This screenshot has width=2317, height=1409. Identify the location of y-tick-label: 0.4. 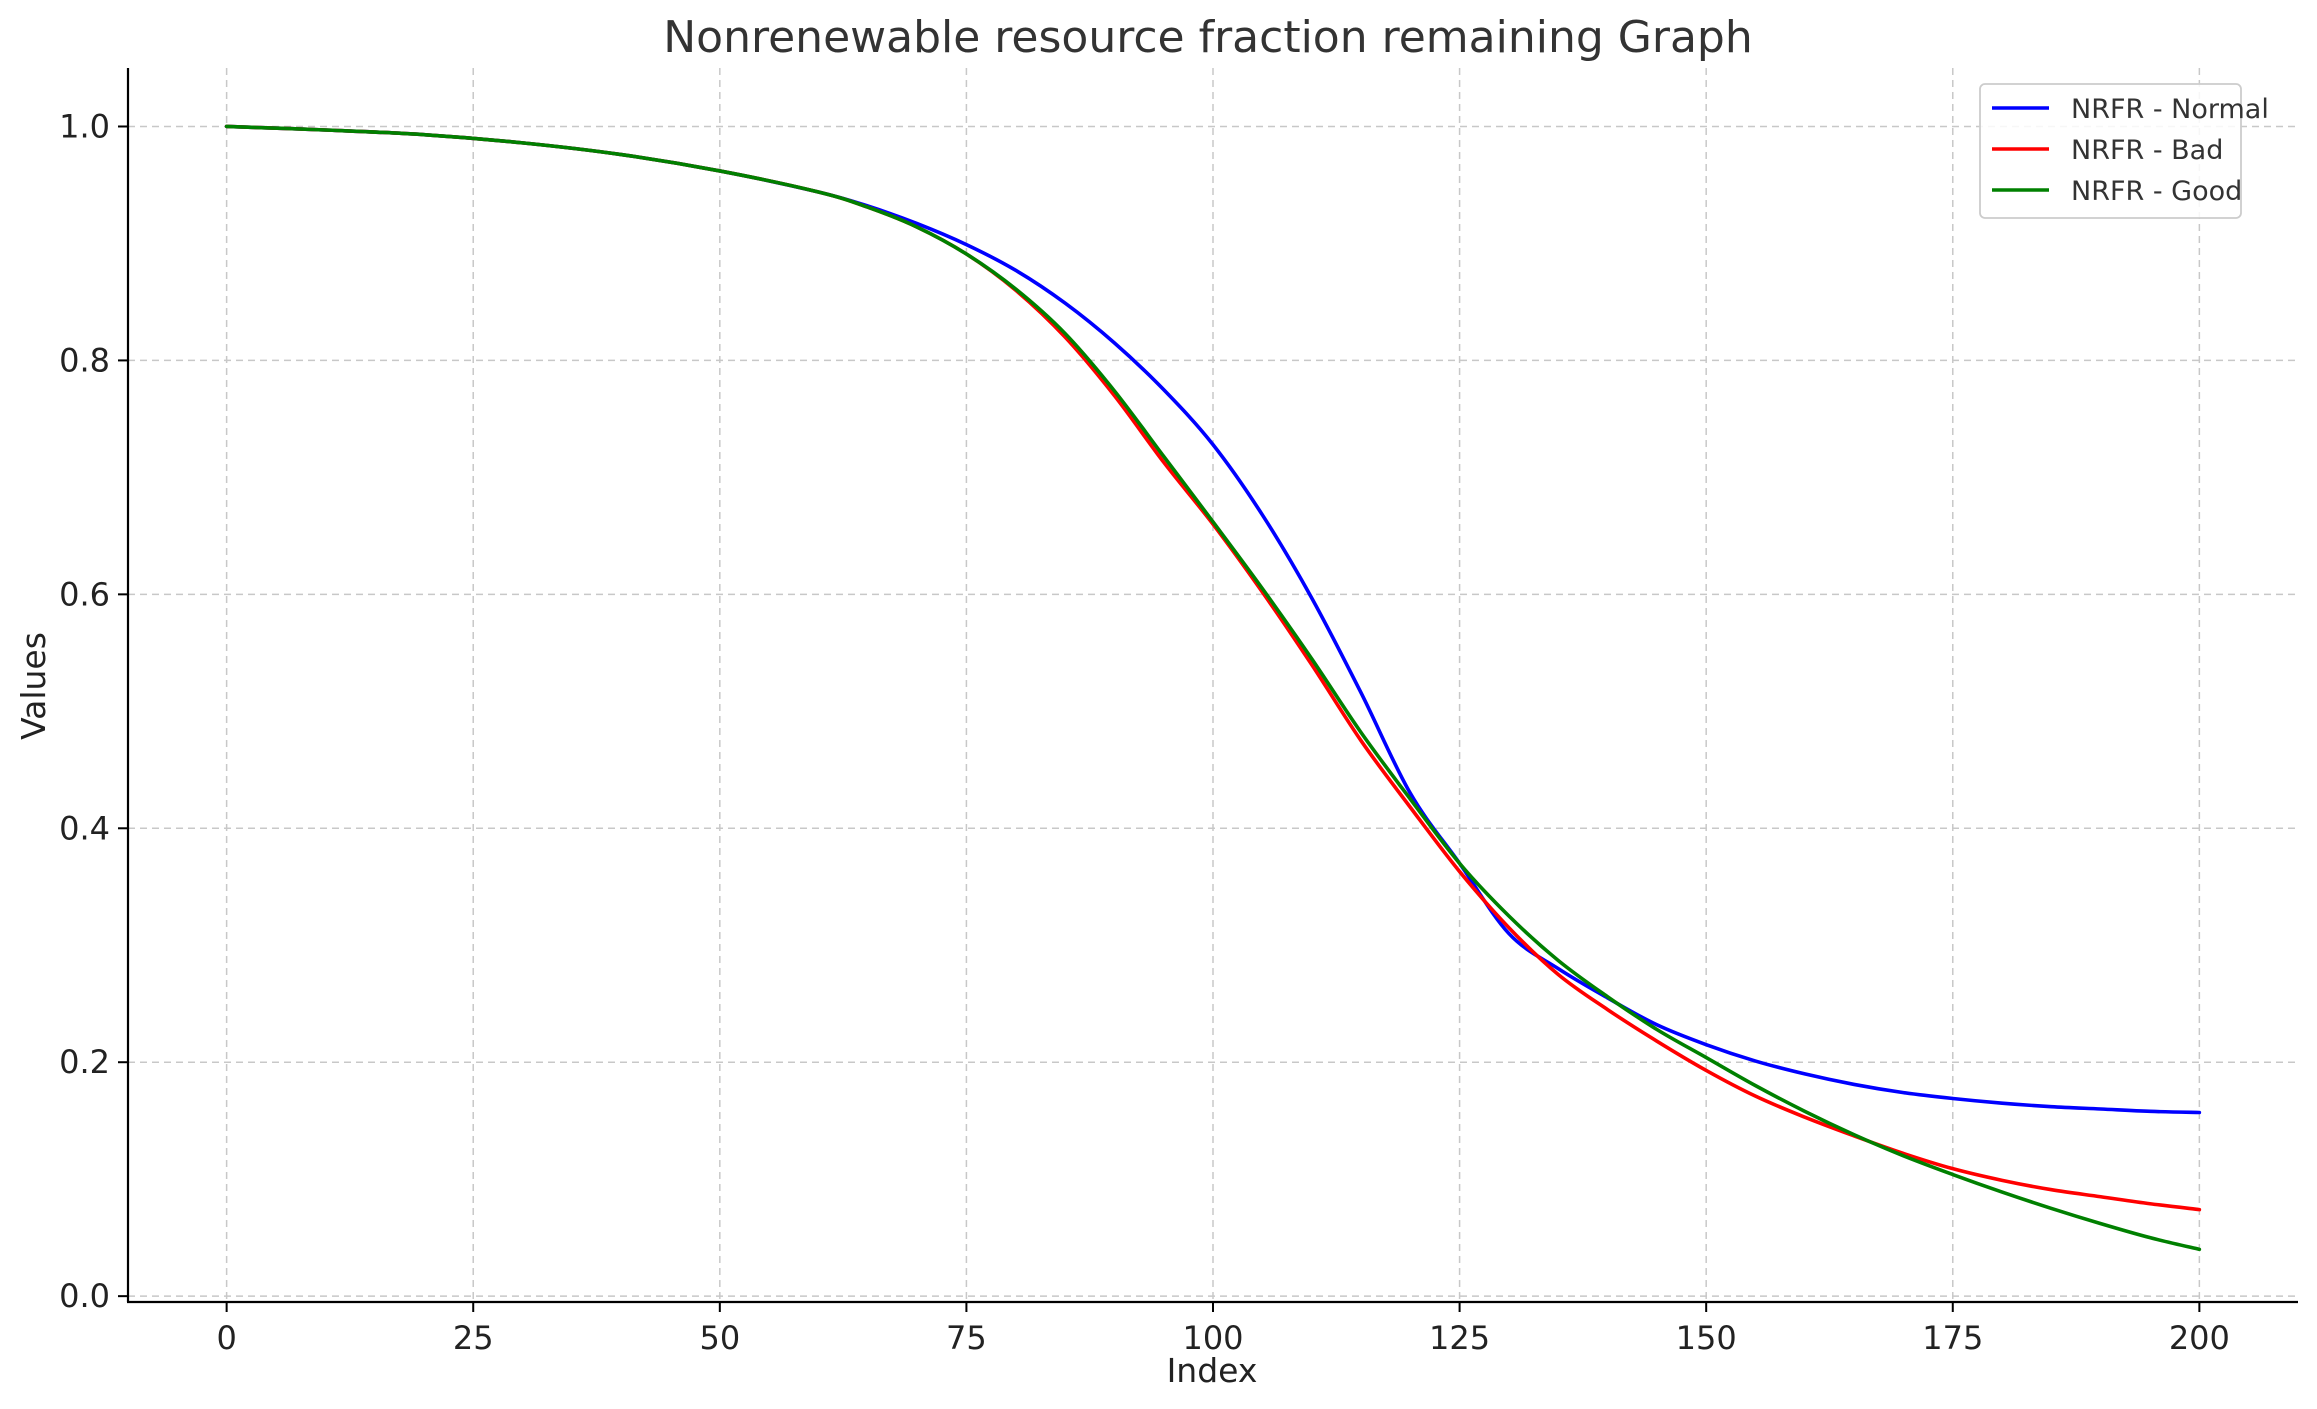
(84, 828).